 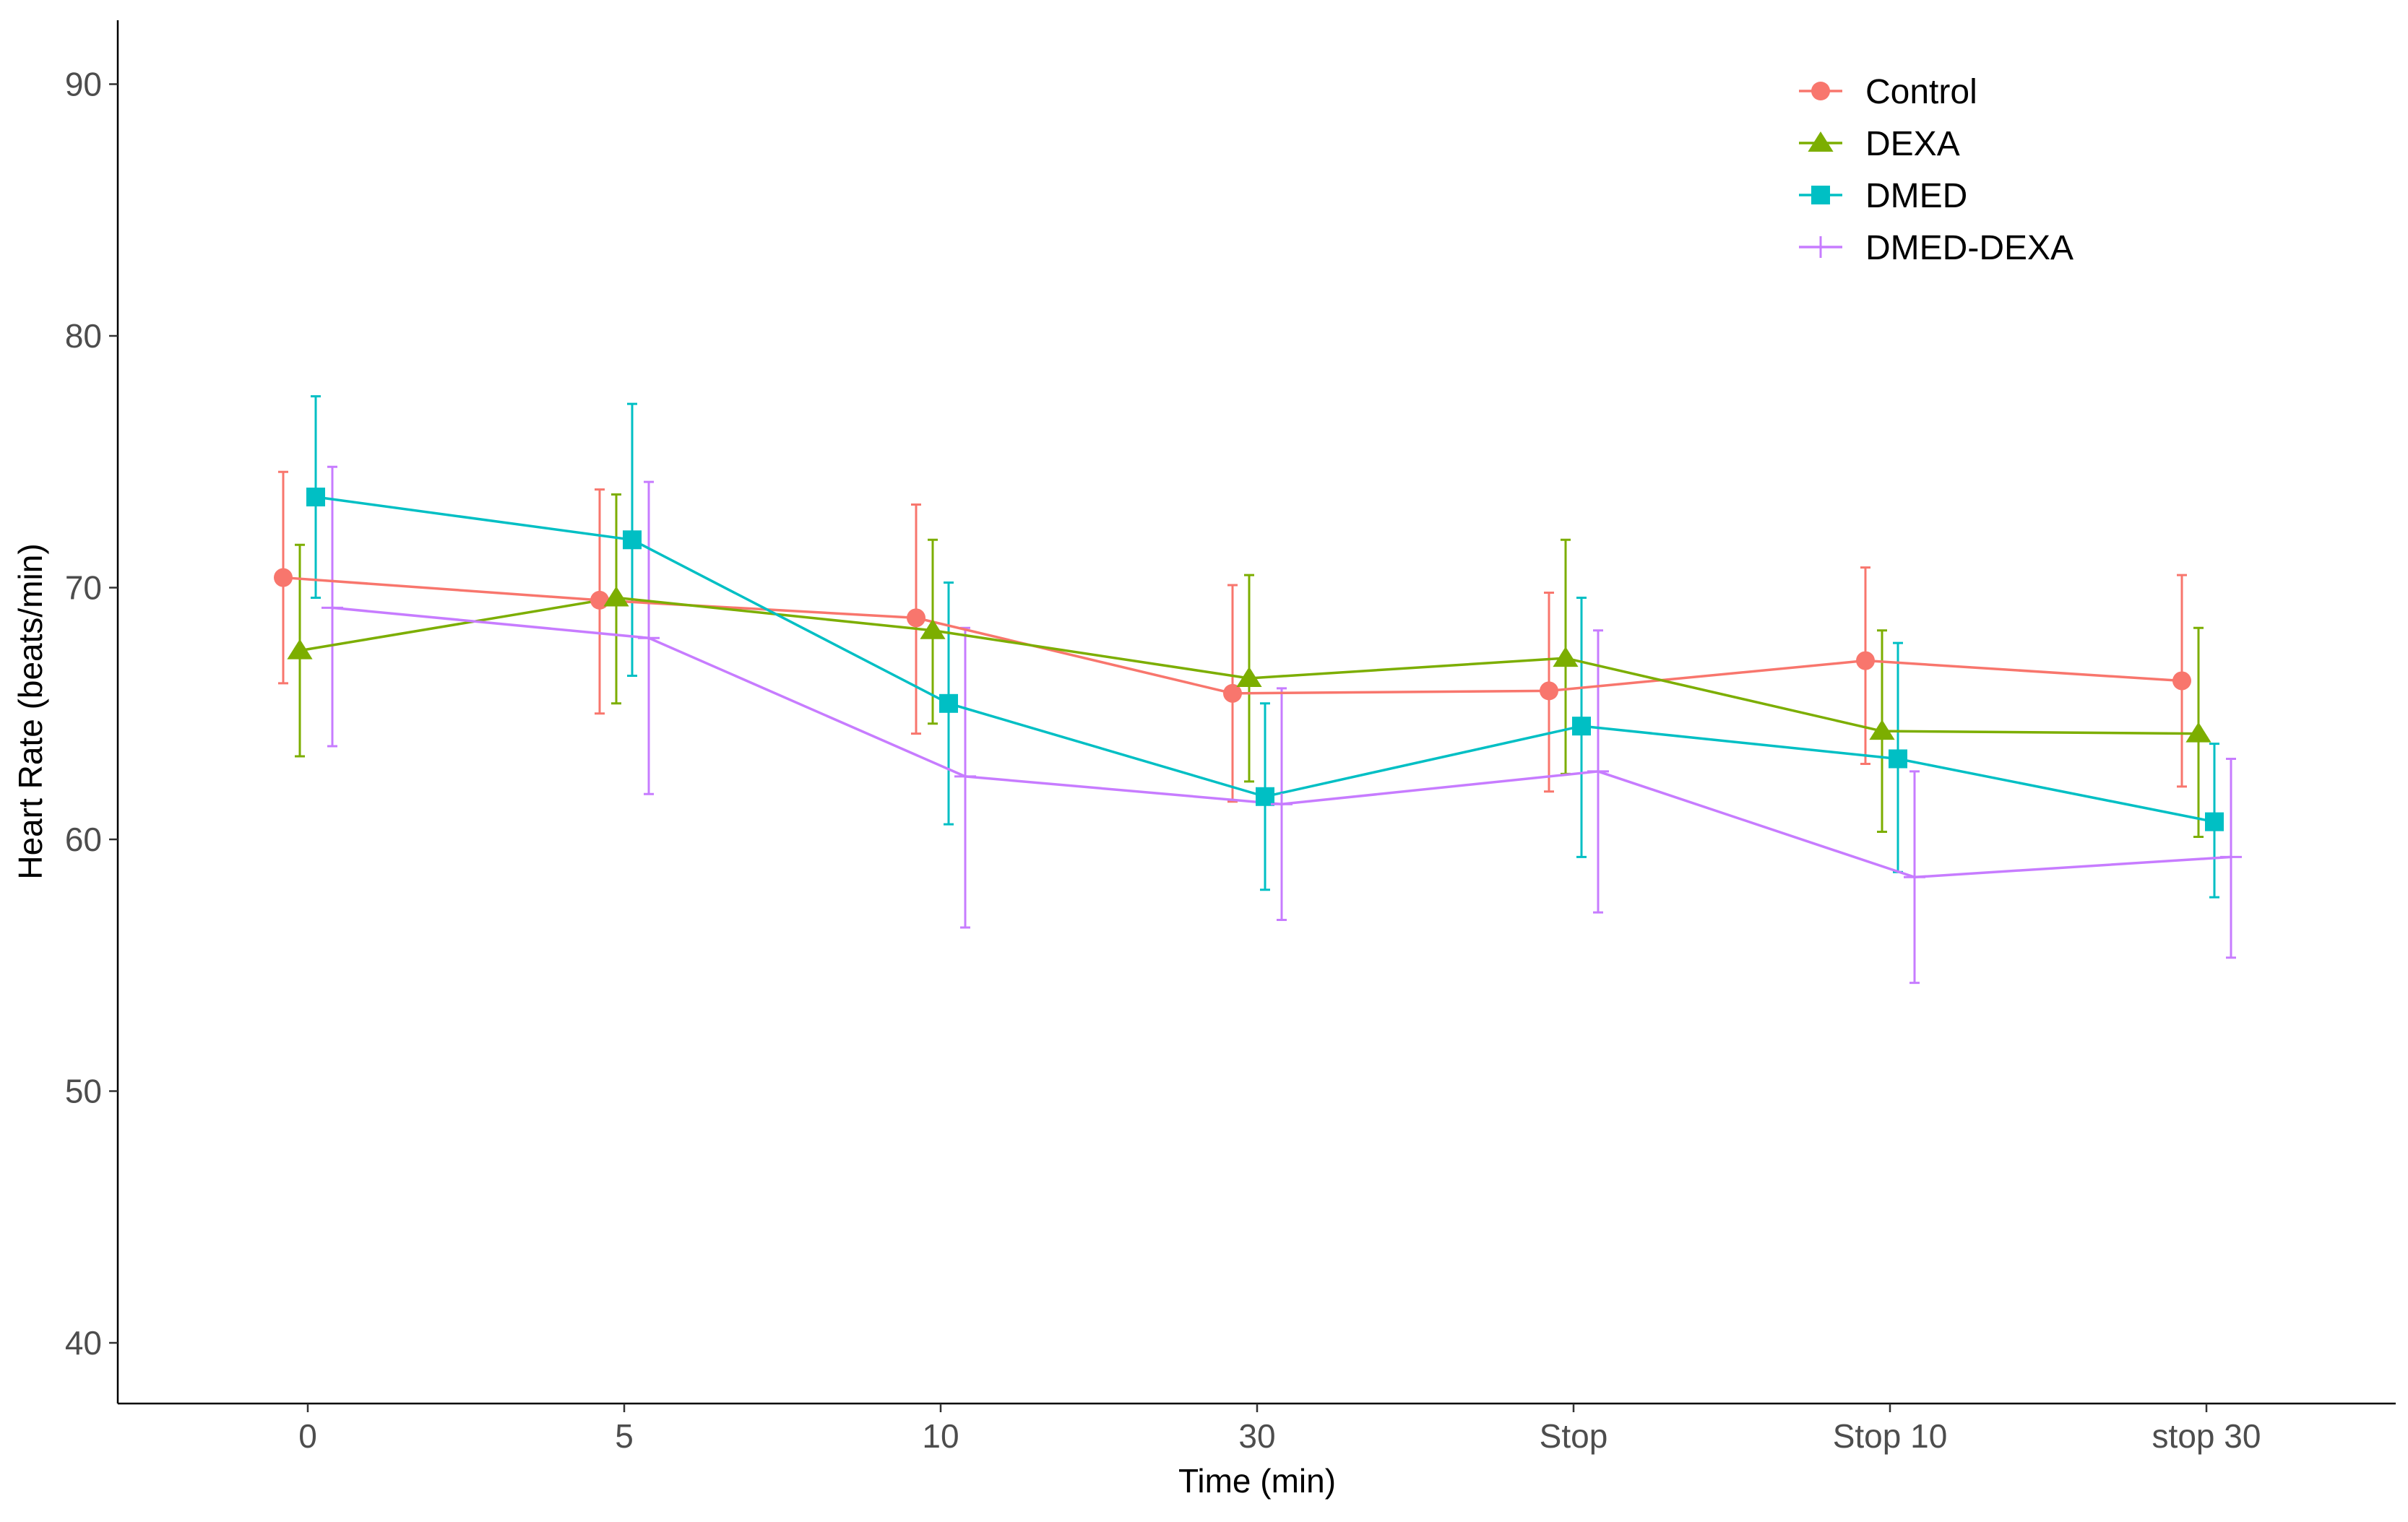 What do you see at coordinates (624, 1436) in the screenshot?
I see `x-tick-label-5: 5` at bounding box center [624, 1436].